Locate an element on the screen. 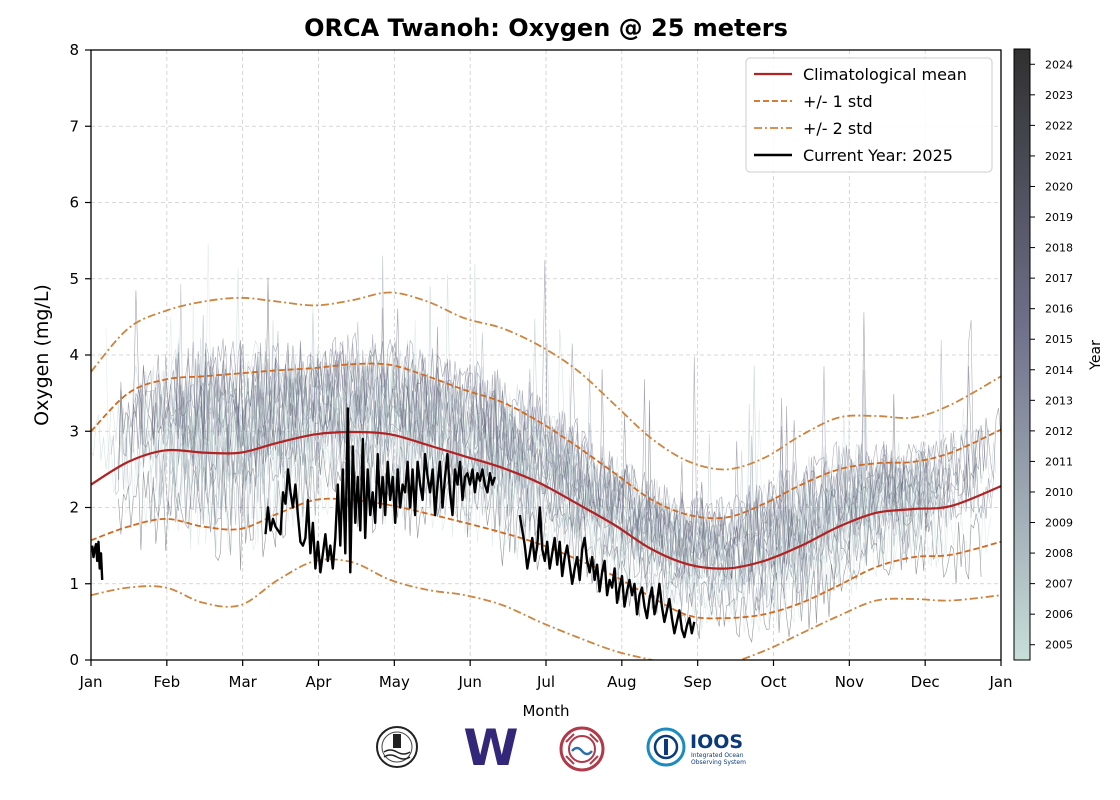 The width and height of the screenshot is (1120, 800). y-tick-label: 0 is located at coordinates (74, 660).